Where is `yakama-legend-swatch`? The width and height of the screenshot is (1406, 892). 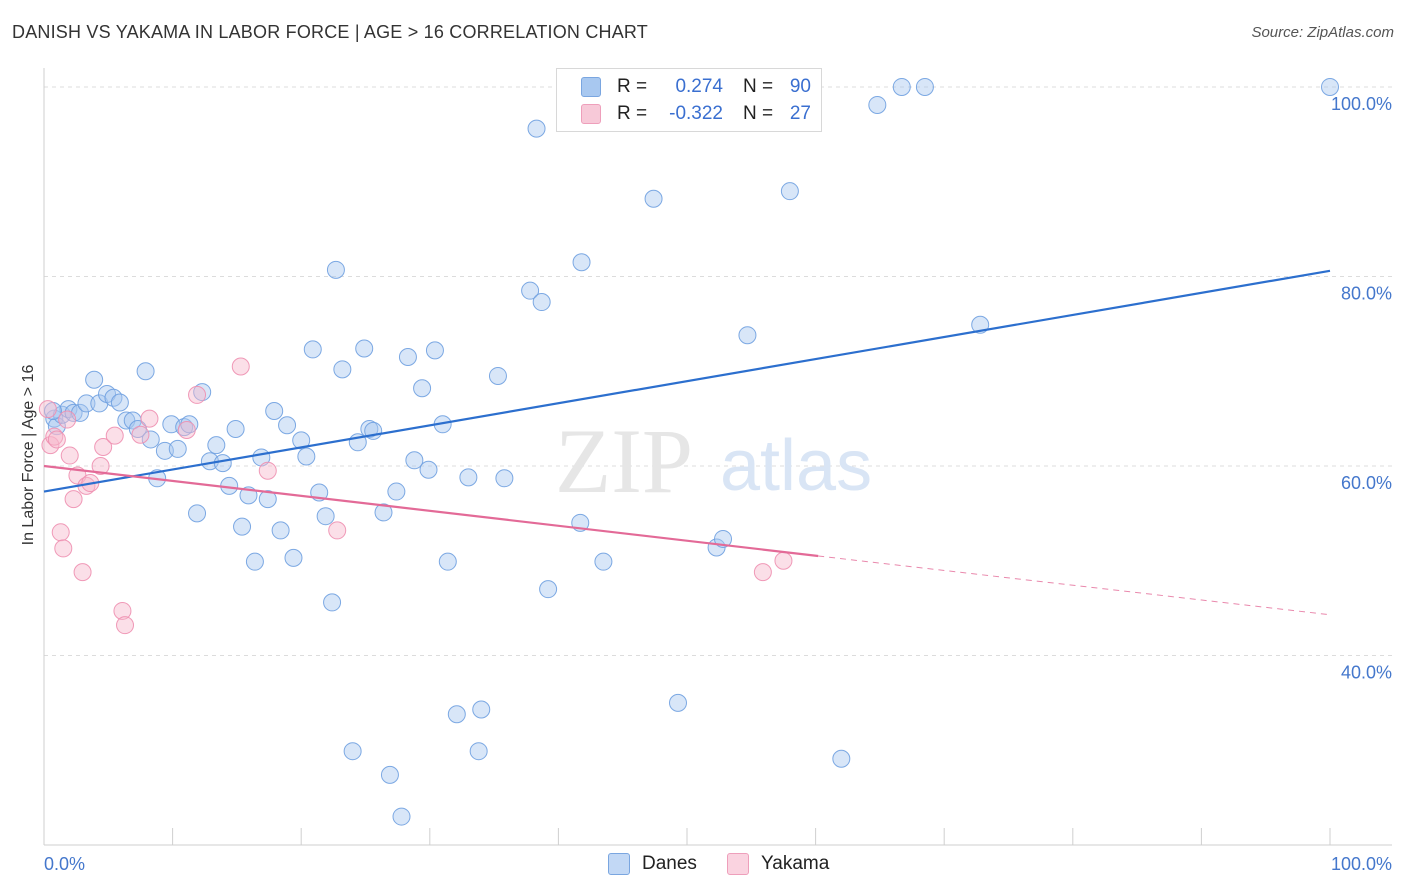
yakama-legend-swatch is located at coordinates (738, 864).